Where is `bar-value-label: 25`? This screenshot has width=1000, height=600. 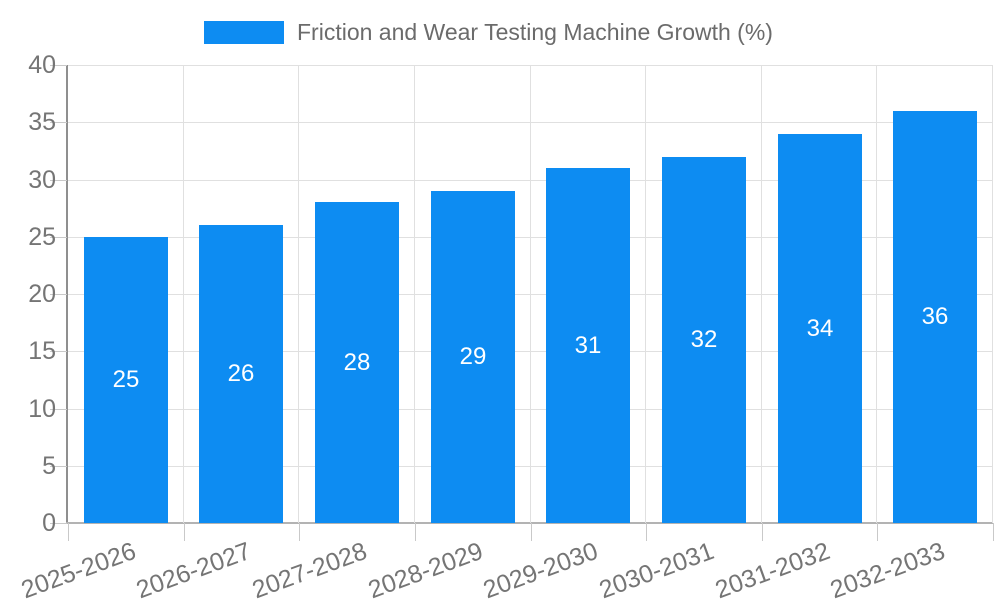 bar-value-label: 25 is located at coordinates (126, 379).